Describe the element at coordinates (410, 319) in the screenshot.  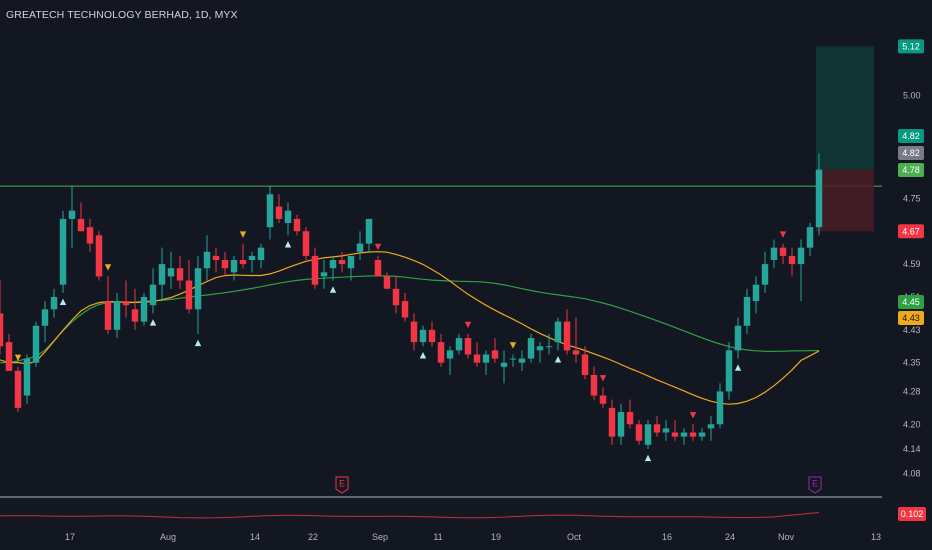
I see `ma-slow-line` at that location.